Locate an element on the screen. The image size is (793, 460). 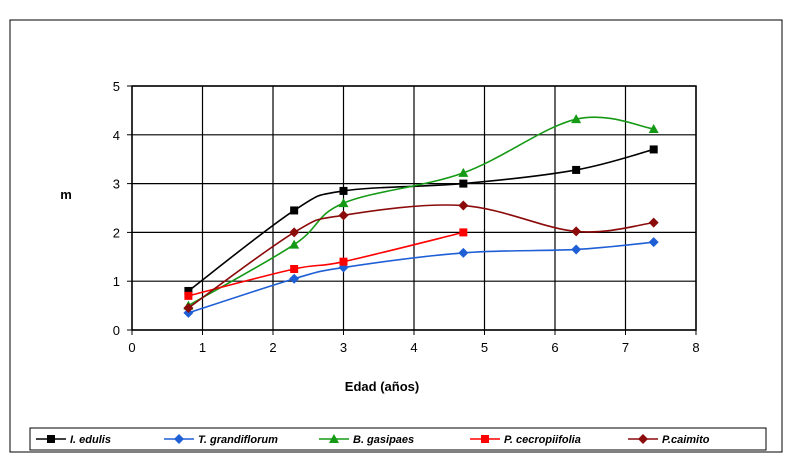
legend-label: P. cecropiifolia is located at coordinates (542, 440).